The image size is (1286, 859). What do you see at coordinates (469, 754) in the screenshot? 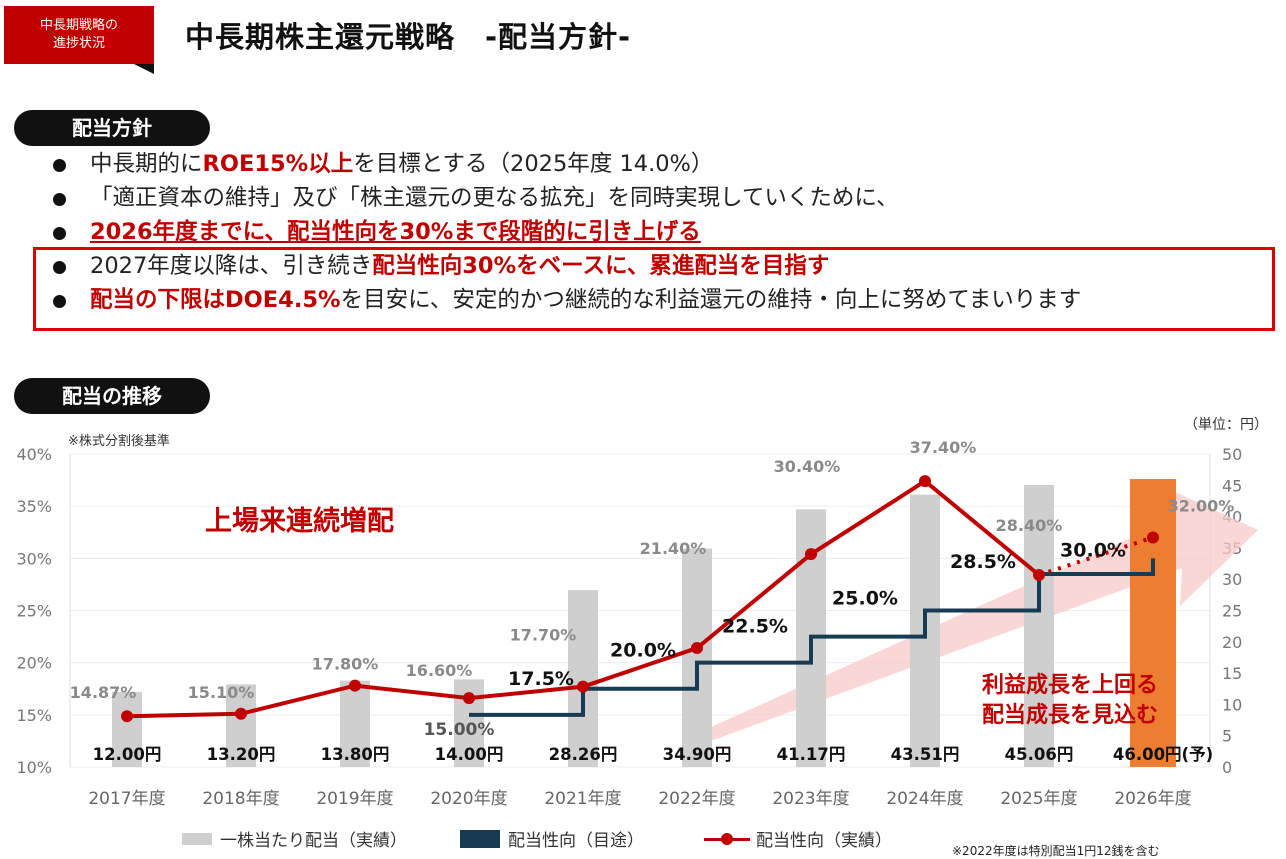
I see `bar-value-label: 14.00円` at bounding box center [469, 754].